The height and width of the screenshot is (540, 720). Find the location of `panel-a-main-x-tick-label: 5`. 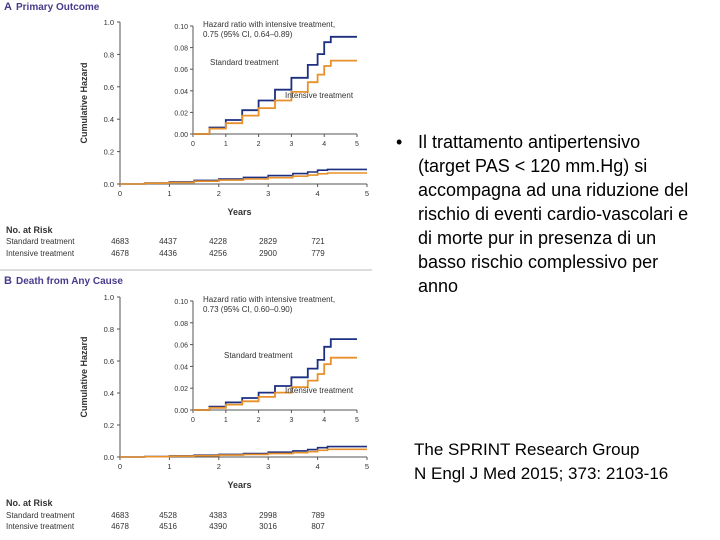

panel-a-main-x-tick-label: 5 is located at coordinates (367, 193).